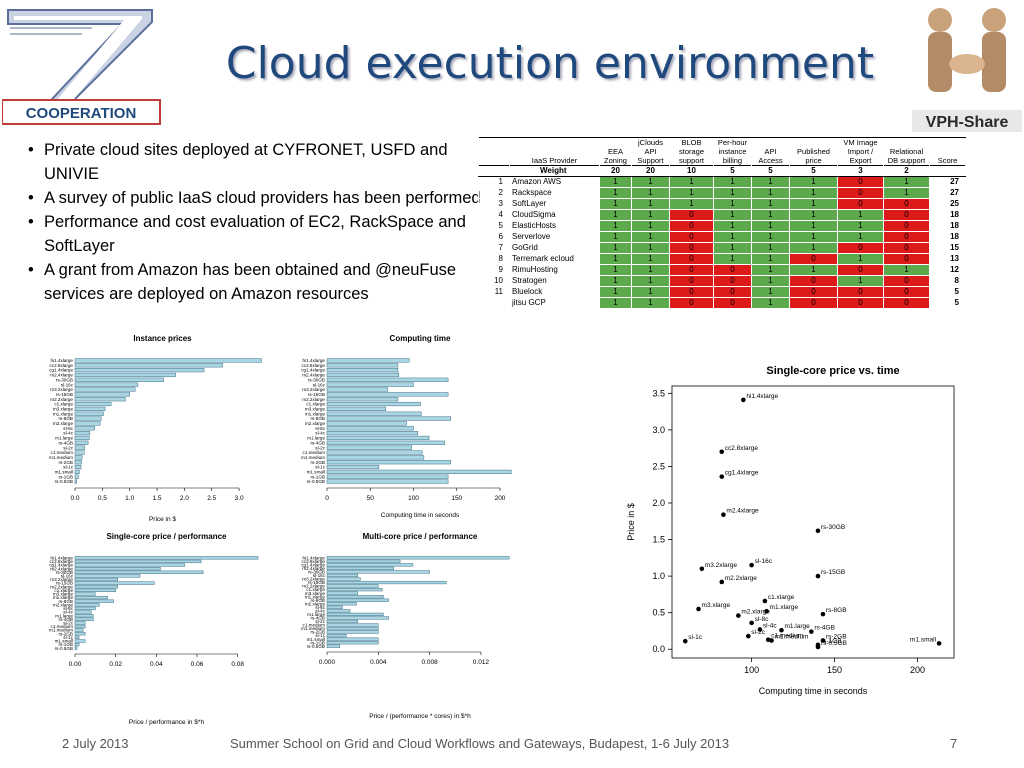 This screenshot has width=1024, height=768. Describe the element at coordinates (554, 204) in the screenshot. I see `provider-name: SoftLayer` at that location.